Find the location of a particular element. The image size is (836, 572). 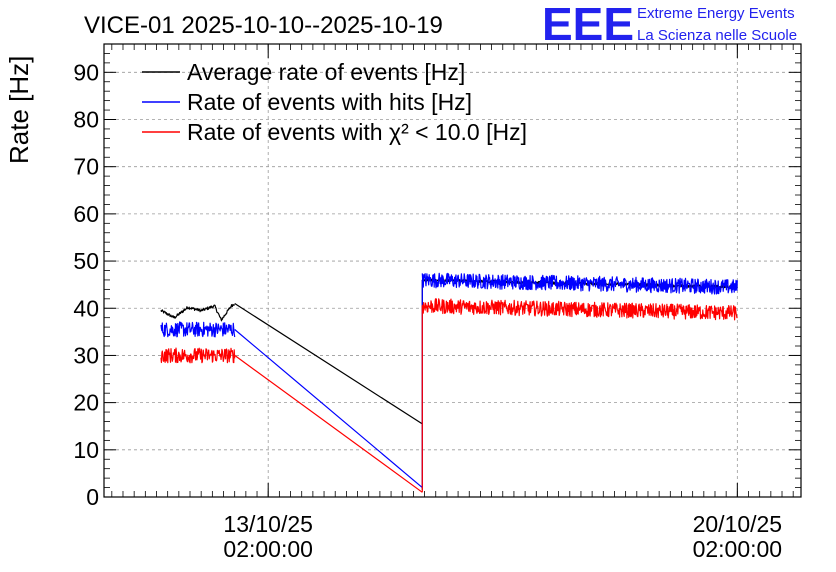

y-axis-tick-labels: 0 10 20 30 40 50 60 70 80 90 is located at coordinates (86, 284).